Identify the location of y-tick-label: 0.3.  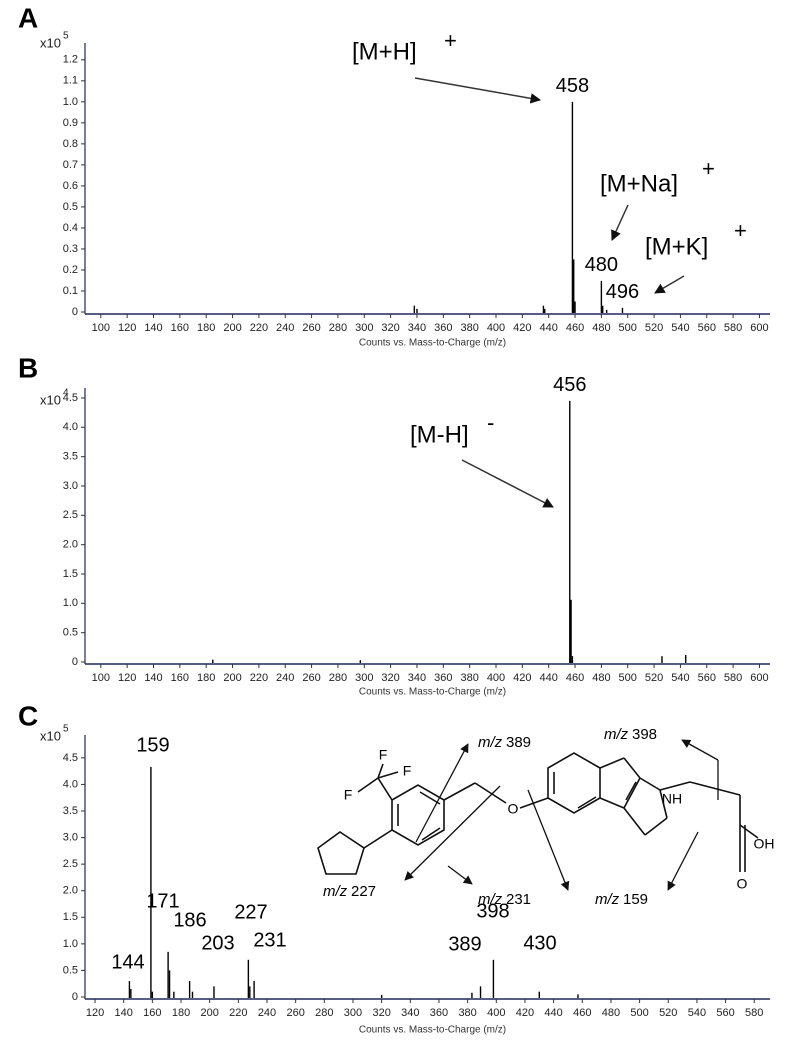
(70, 249).